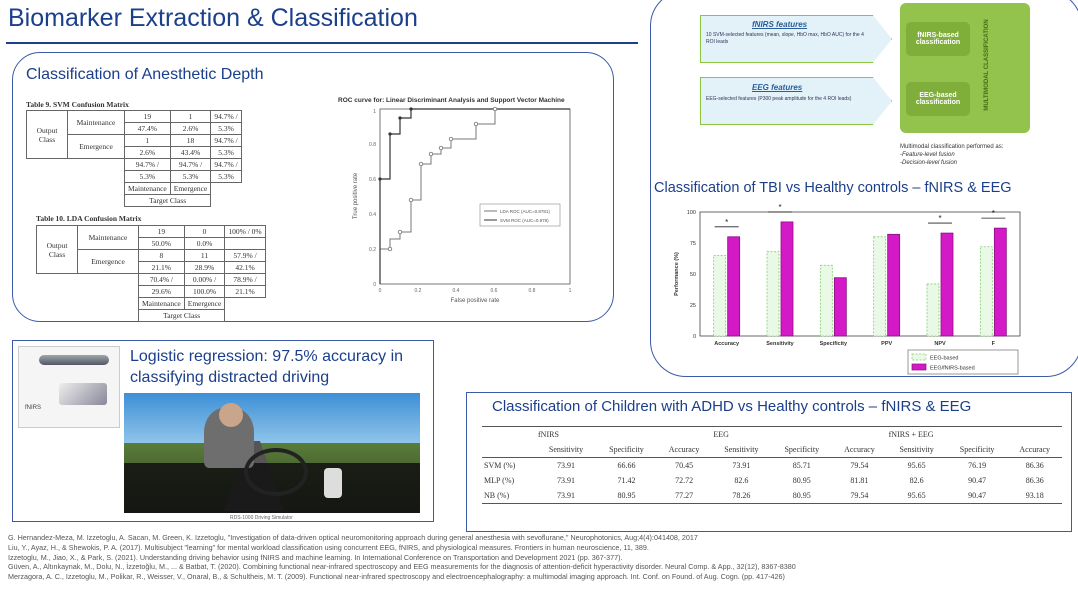 The image size is (1078, 598). I want to click on cell: 0, so click(204, 231).